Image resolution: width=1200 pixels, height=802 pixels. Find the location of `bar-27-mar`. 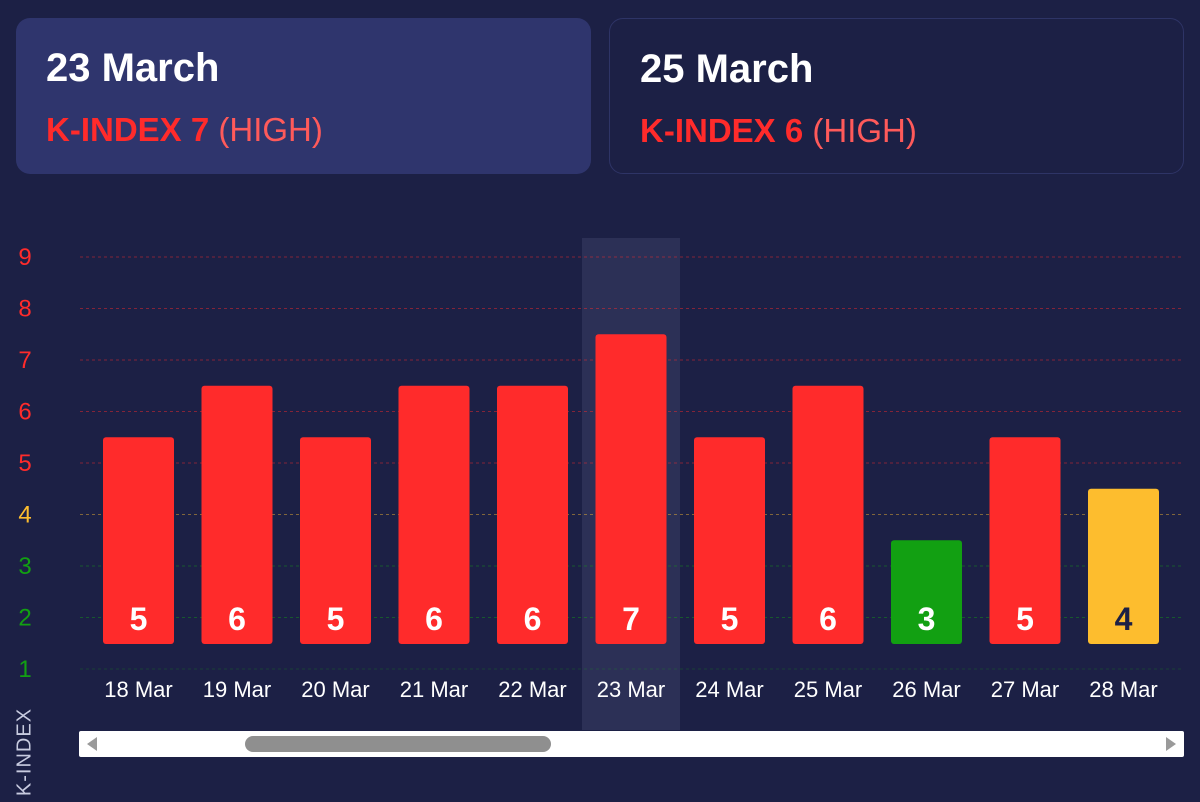

bar-27-mar is located at coordinates (1025, 540).